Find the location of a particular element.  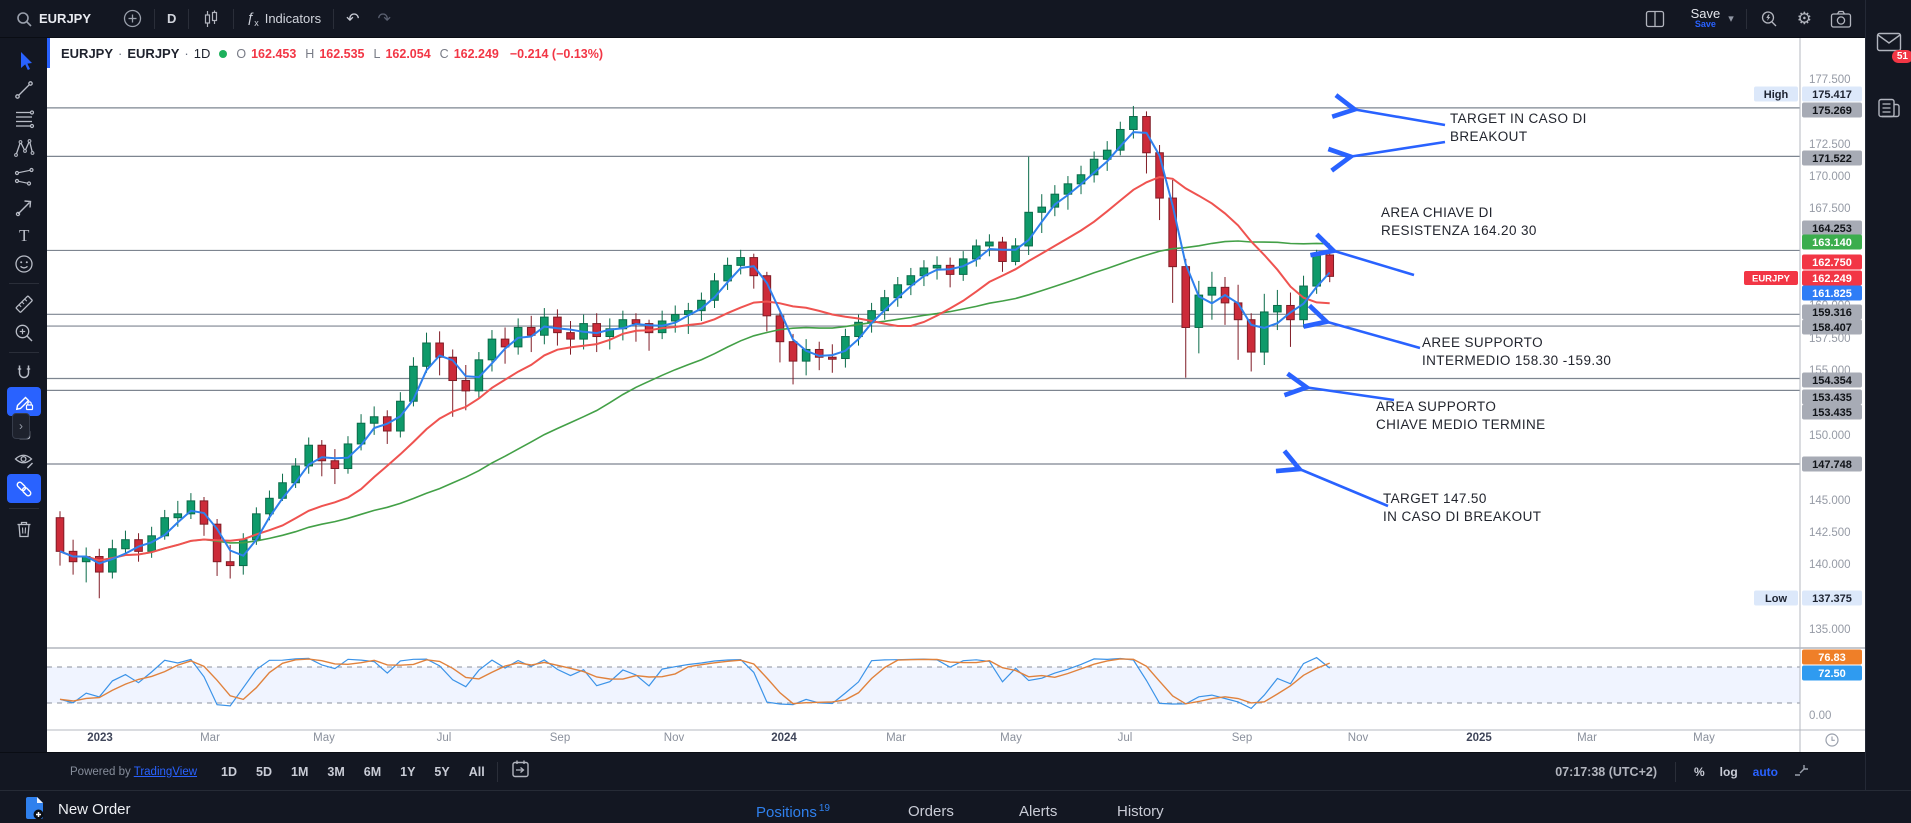

annotation-line: TARGET IN CASO DI is located at coordinates (1518, 118).